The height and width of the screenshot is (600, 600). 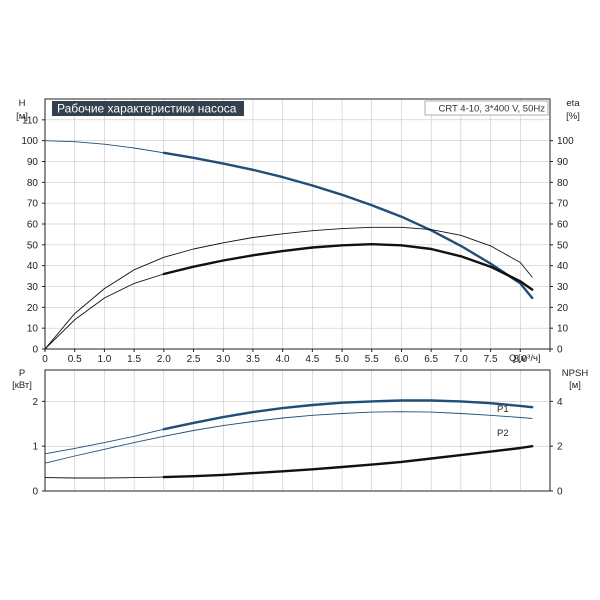 I want to click on x-tick-label: 8.0, so click(x=520, y=359).